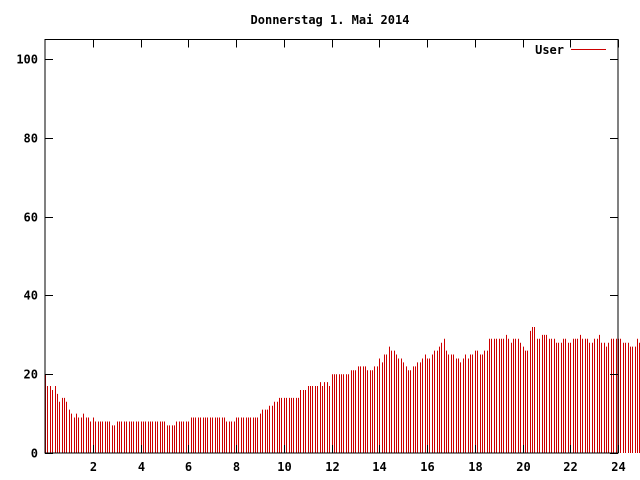 Image resolution: width=640 pixels, height=480 pixels. Describe the element at coordinates (330, 20) in the screenshot. I see `chart-title: Donnerstag 1. Mai 2014` at that location.